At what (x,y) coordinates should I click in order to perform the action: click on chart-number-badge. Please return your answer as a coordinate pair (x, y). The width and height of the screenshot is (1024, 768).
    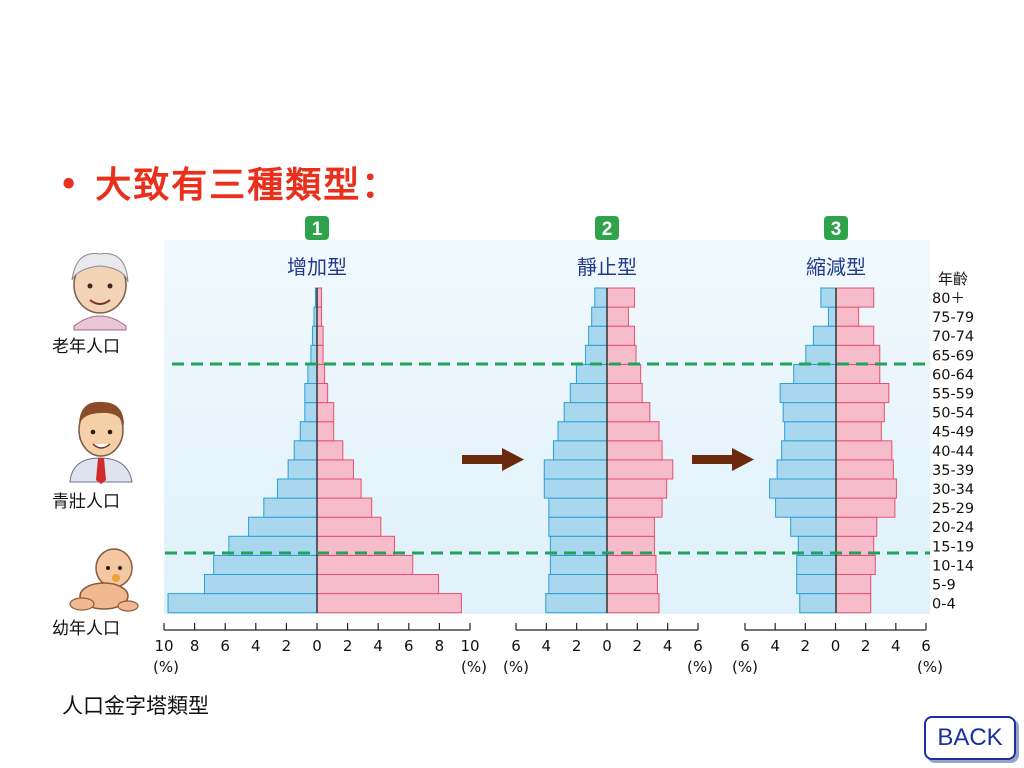
    Looking at the image, I should click on (607, 228).